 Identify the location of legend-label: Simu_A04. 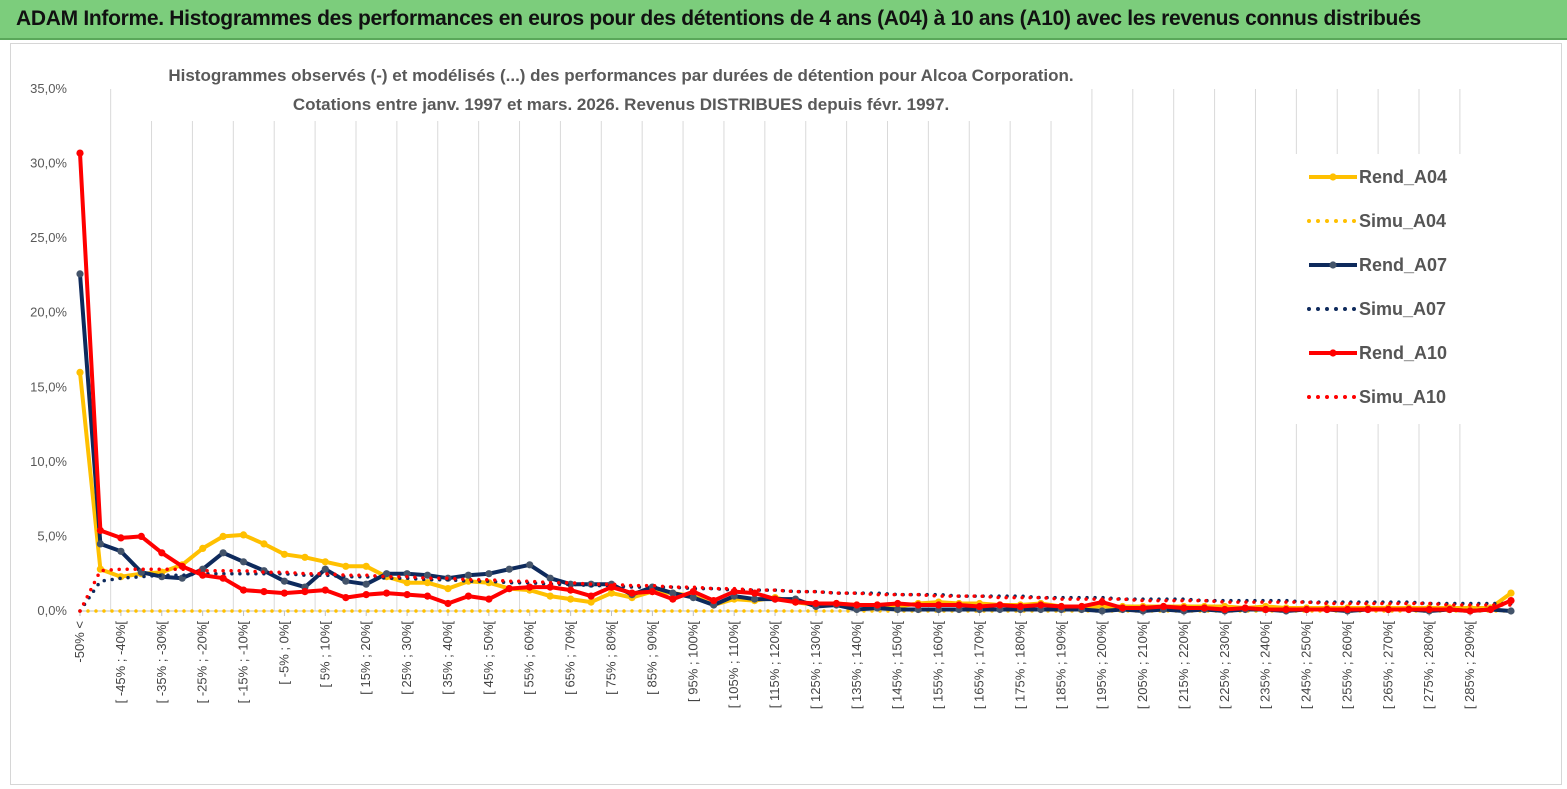
(1402, 221).